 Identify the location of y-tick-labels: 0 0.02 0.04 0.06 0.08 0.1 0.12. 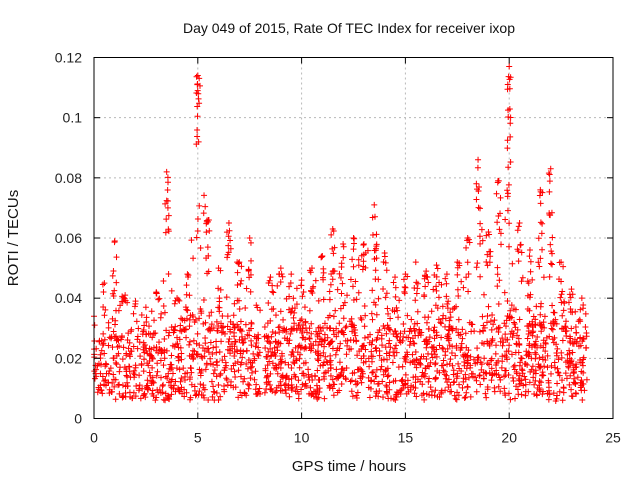
(68, 238).